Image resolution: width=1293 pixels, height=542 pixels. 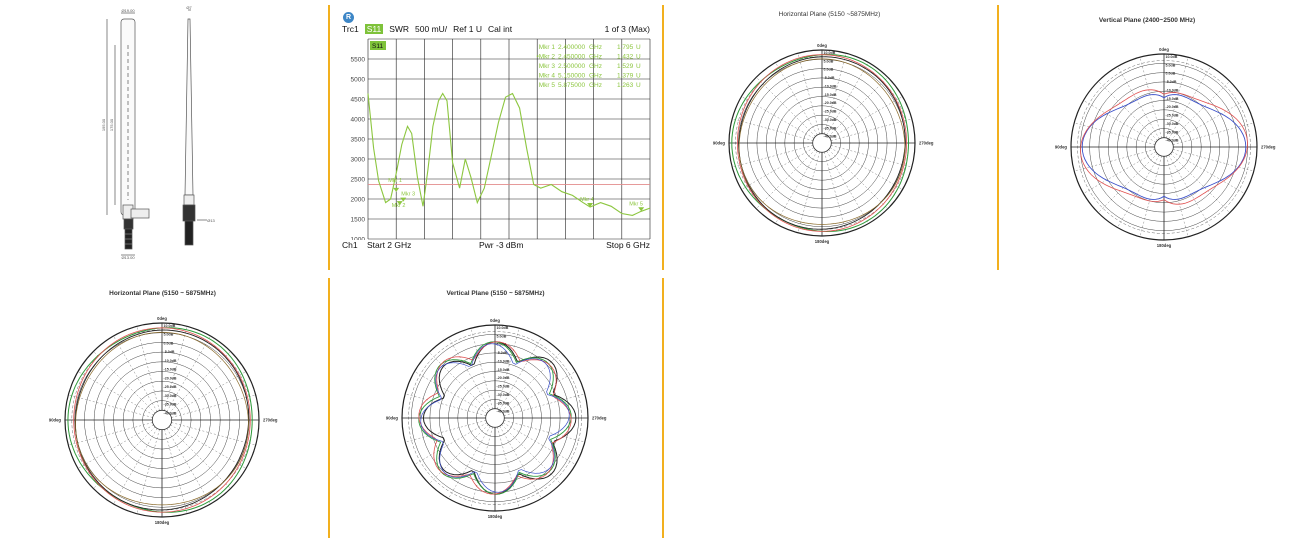 What do you see at coordinates (358, 140) in the screenshot?
I see `y-tick-label: 3500` at bounding box center [358, 140].